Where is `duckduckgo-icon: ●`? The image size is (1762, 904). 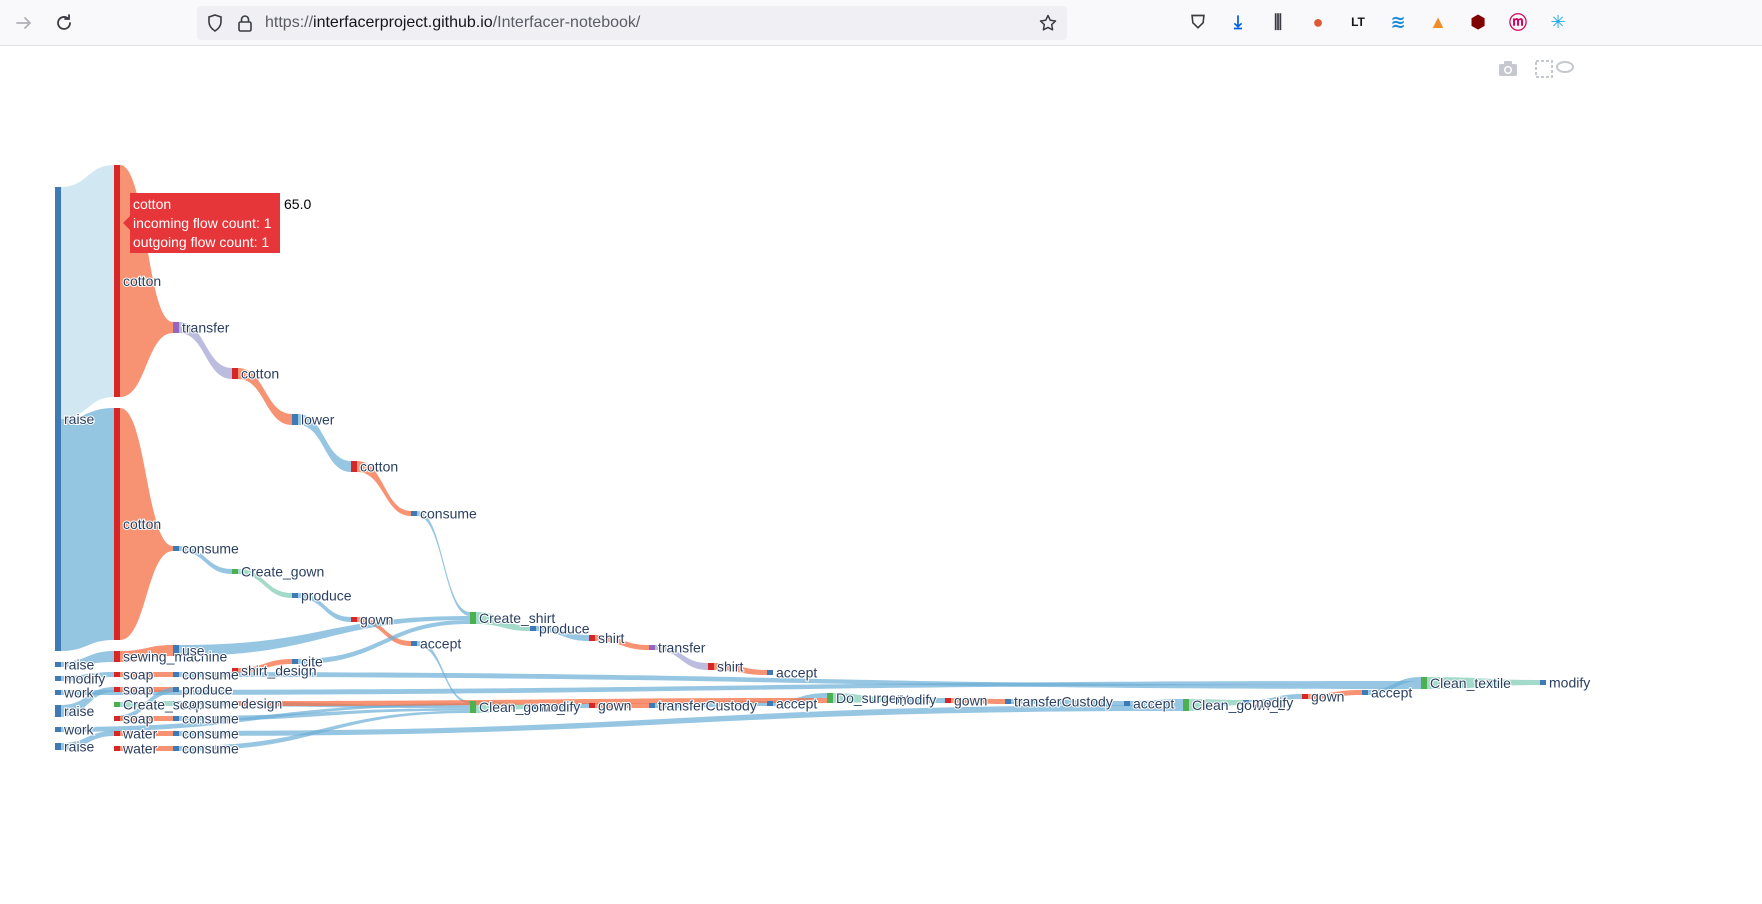
duckduckgo-icon: ● is located at coordinates (1318, 21).